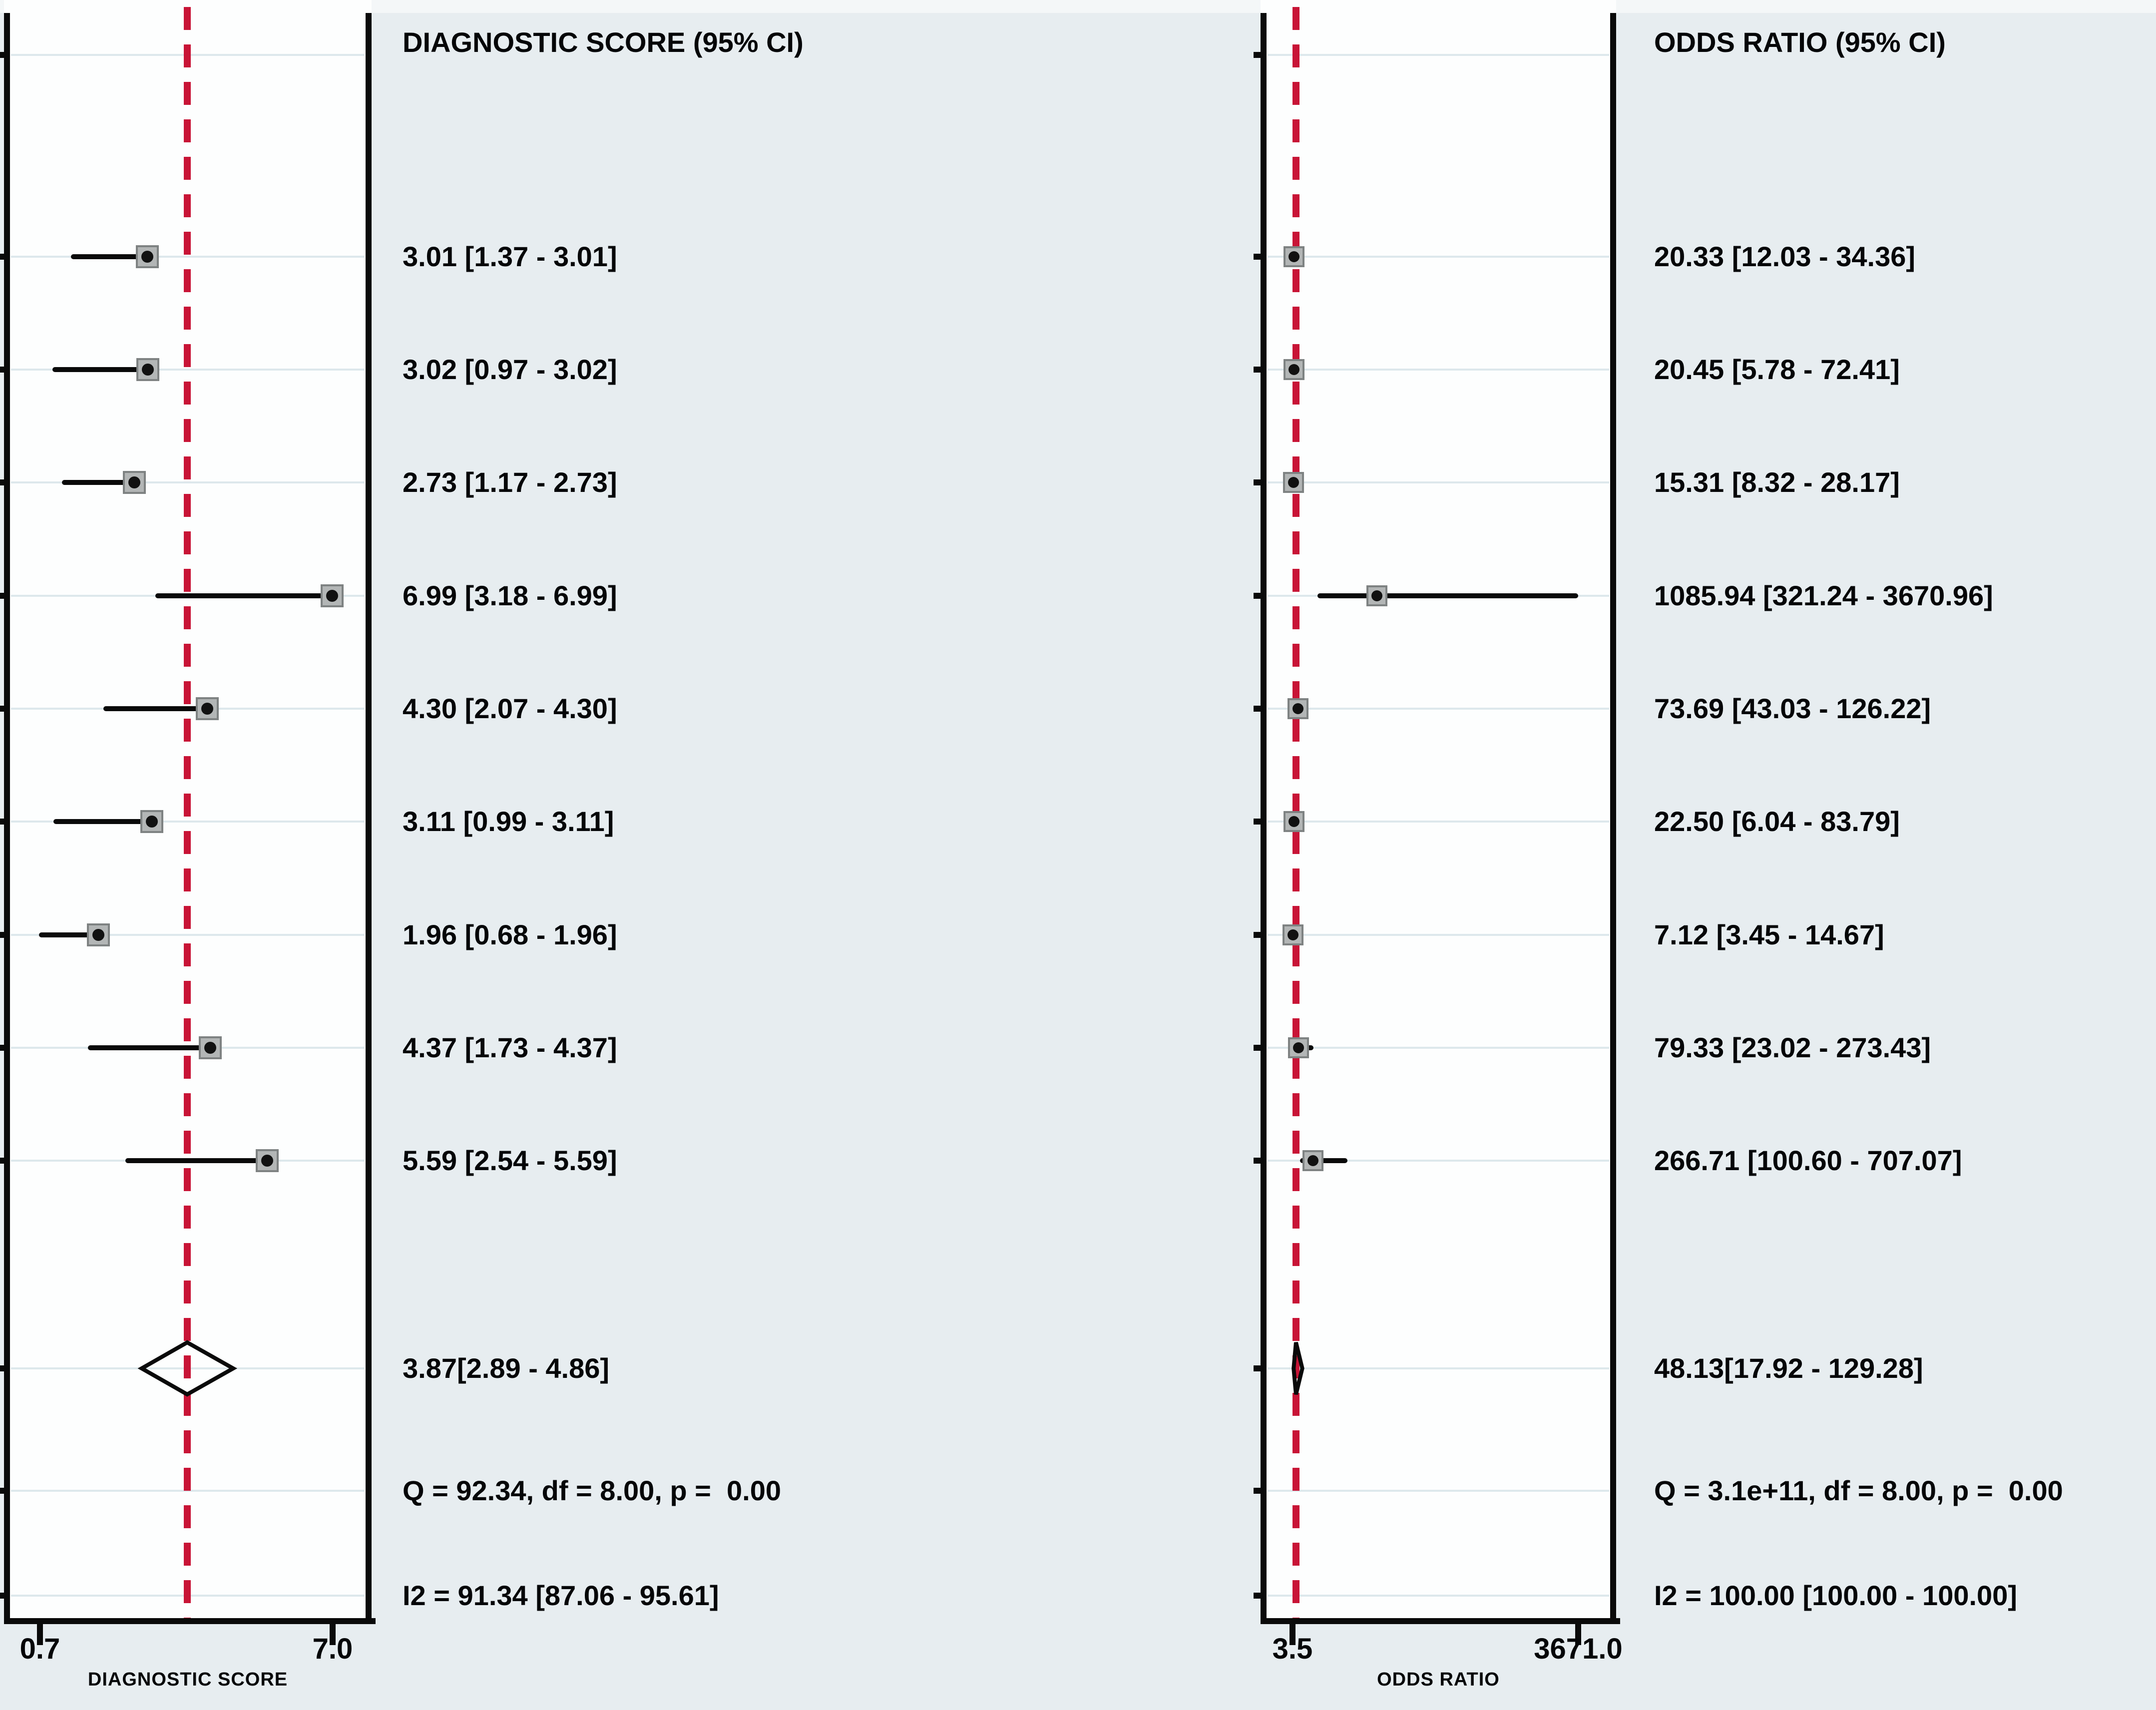 This screenshot has height=1710, width=2156. Describe the element at coordinates (1440, 1621) in the screenshot. I see `x-axis-line` at that location.